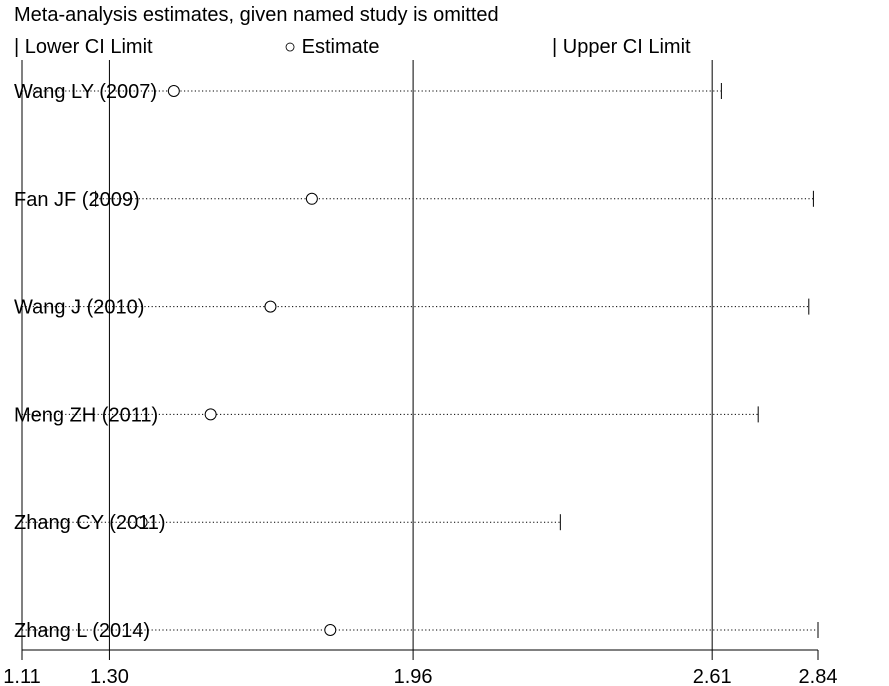 The image size is (889, 686). I want to click on study-label: Zhang CY (2011), so click(90, 523).